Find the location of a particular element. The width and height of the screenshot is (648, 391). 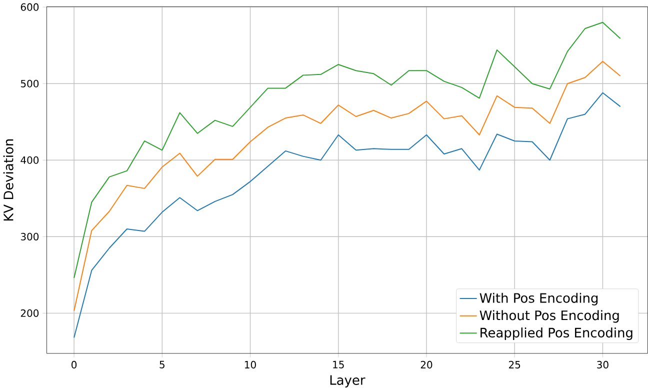

x-tick-label: 30 is located at coordinates (602, 365).